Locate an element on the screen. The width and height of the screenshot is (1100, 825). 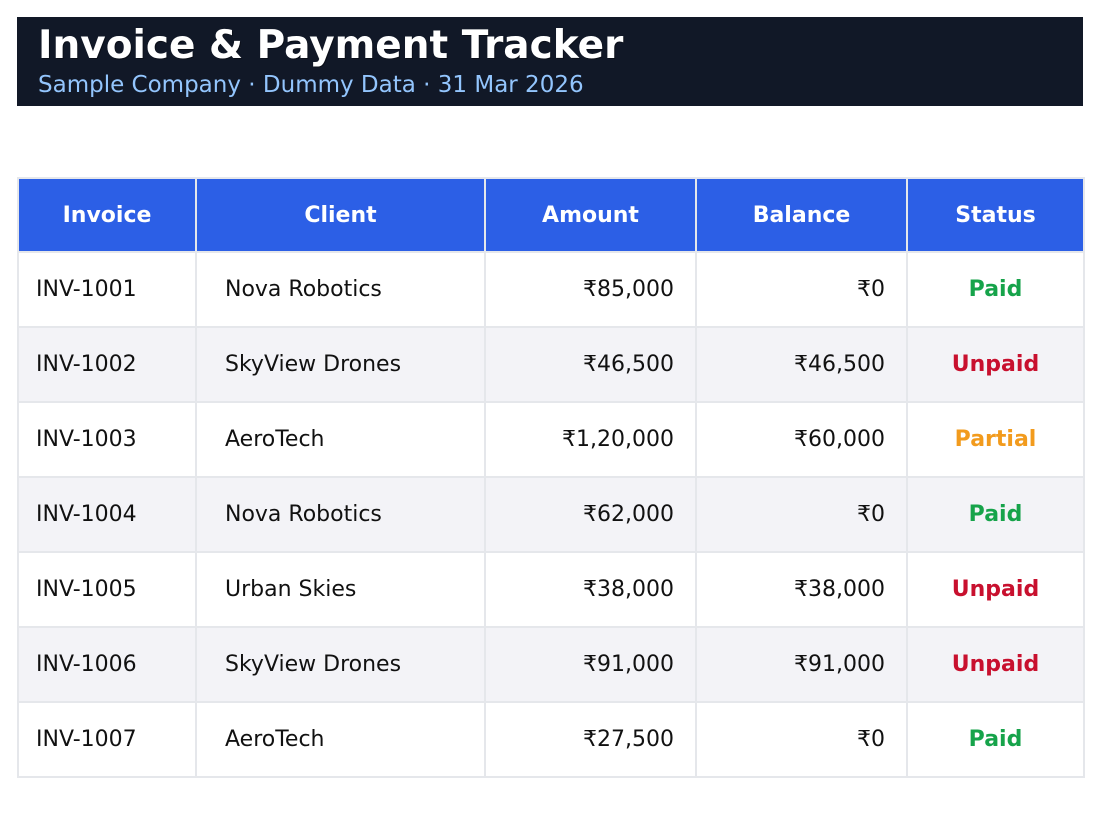
invoice-cell: INV-1001 is located at coordinates (107, 289).